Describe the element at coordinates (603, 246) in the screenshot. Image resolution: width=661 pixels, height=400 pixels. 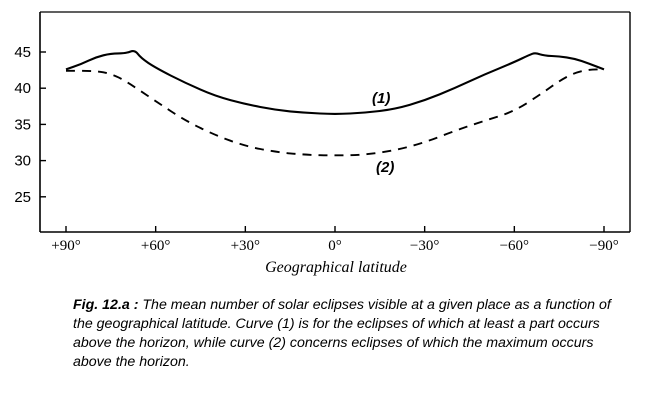
I see `x-tick-label: −90°` at that location.